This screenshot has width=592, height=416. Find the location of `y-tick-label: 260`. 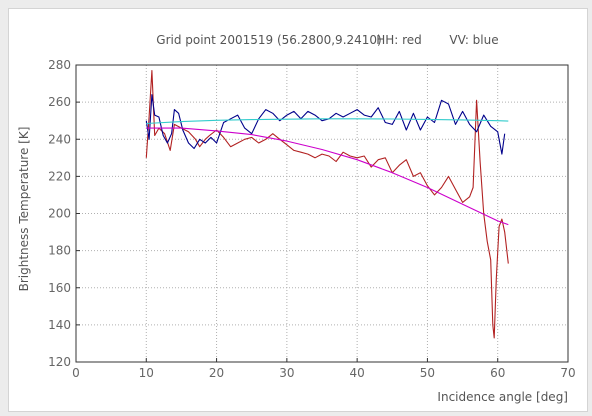

y-tick-label: 260 is located at coordinates (59, 102).